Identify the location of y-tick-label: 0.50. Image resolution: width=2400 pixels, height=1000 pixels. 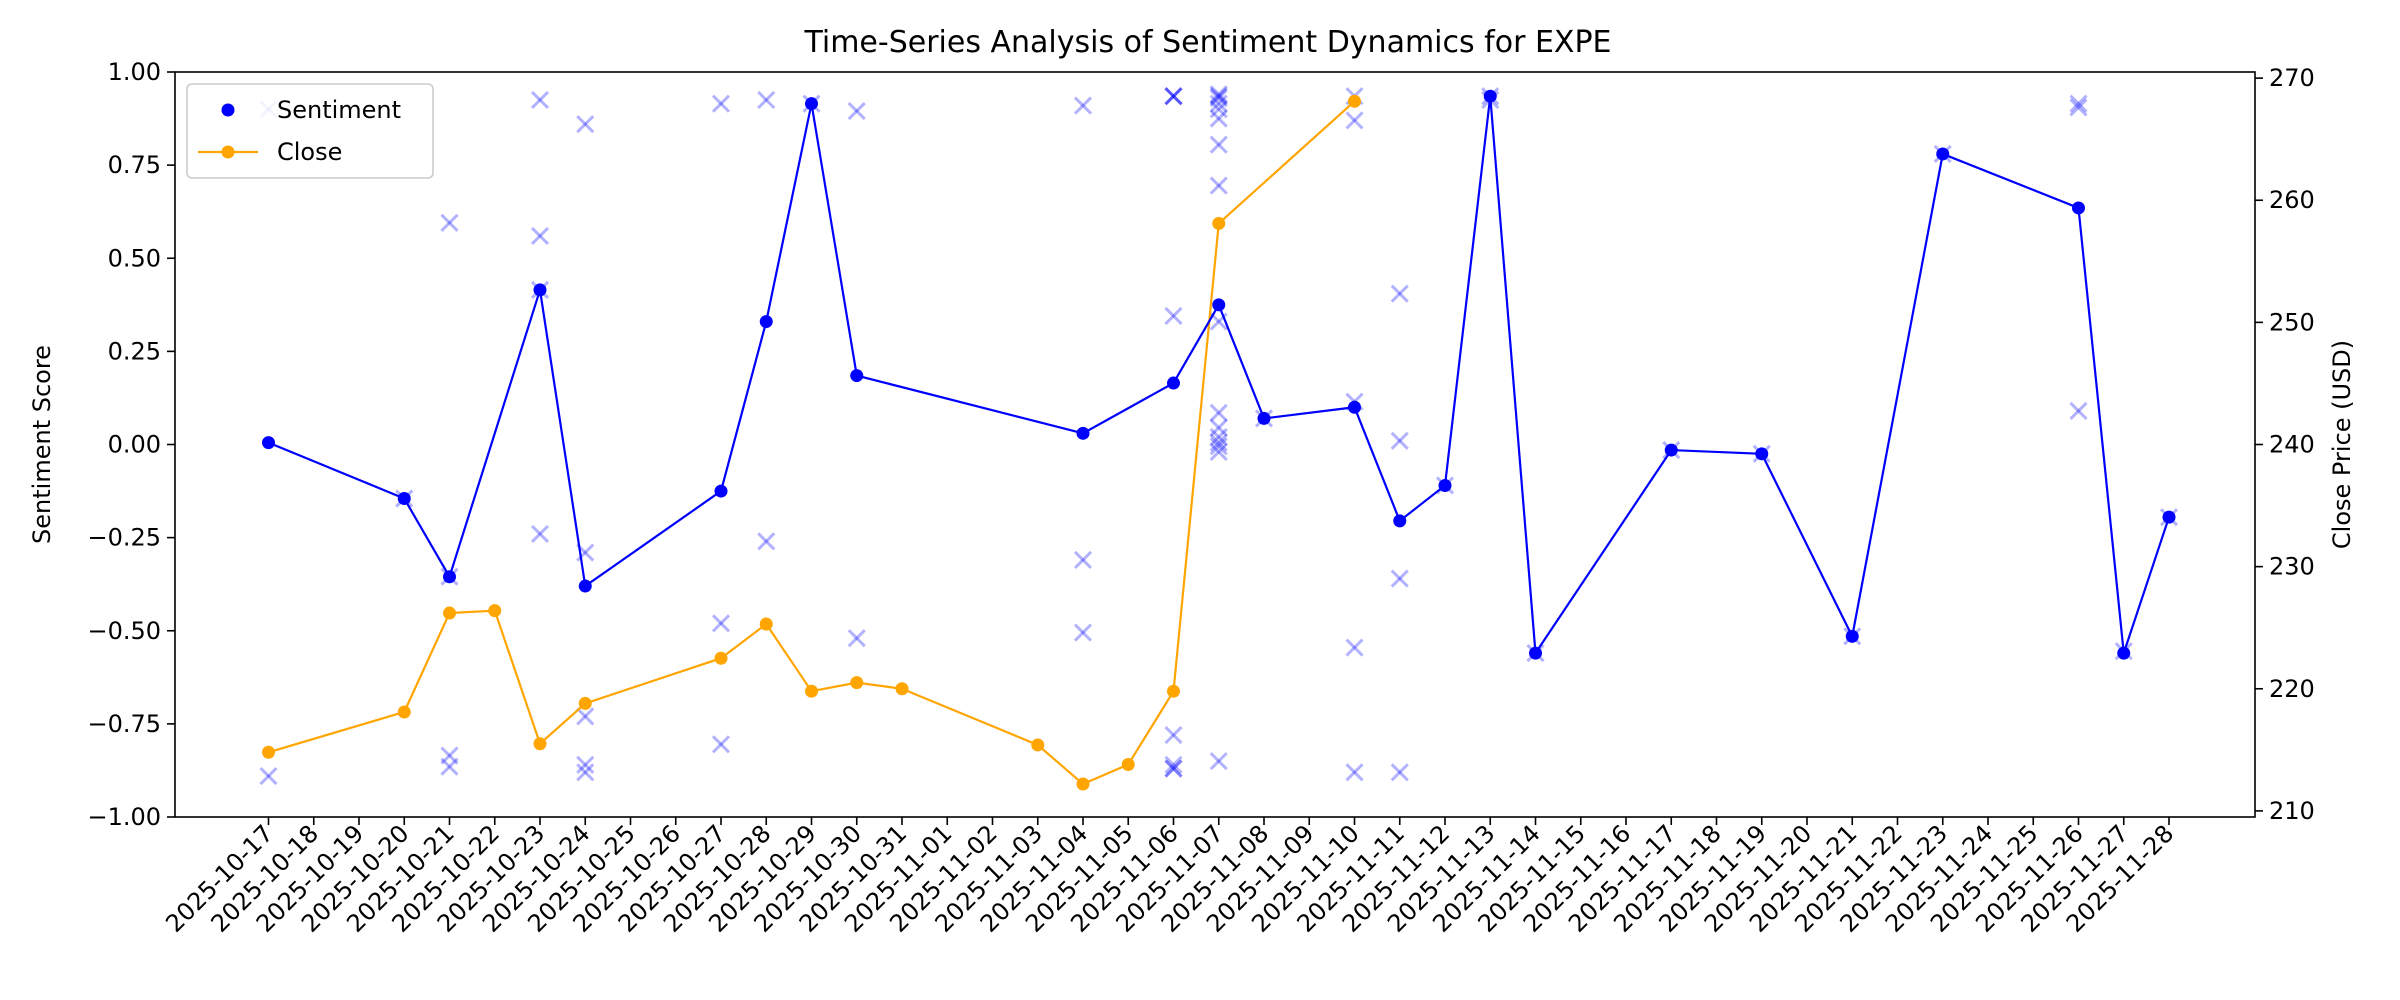
(134, 258).